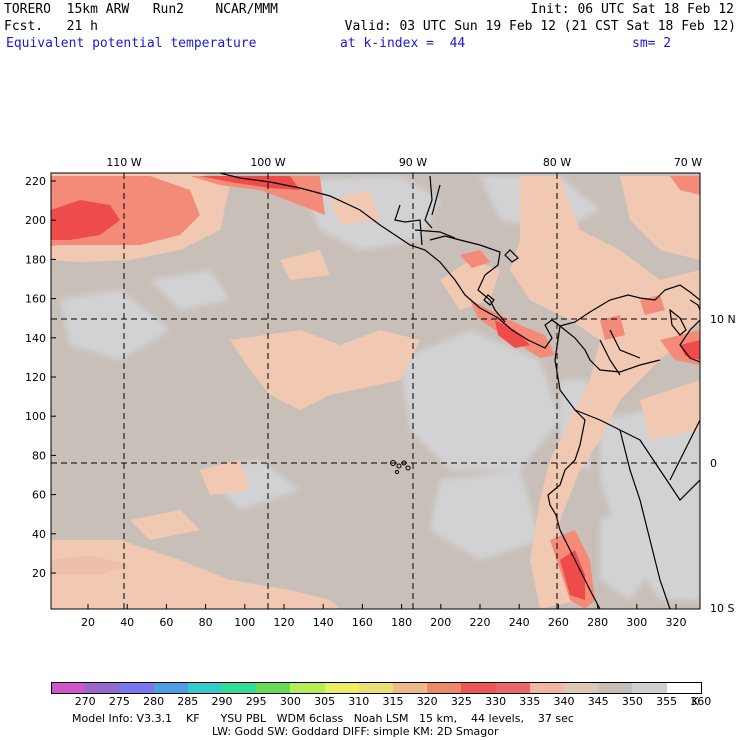 This screenshot has height=740, width=740. I want to click on y-tick-label: 180, so click(35, 259).